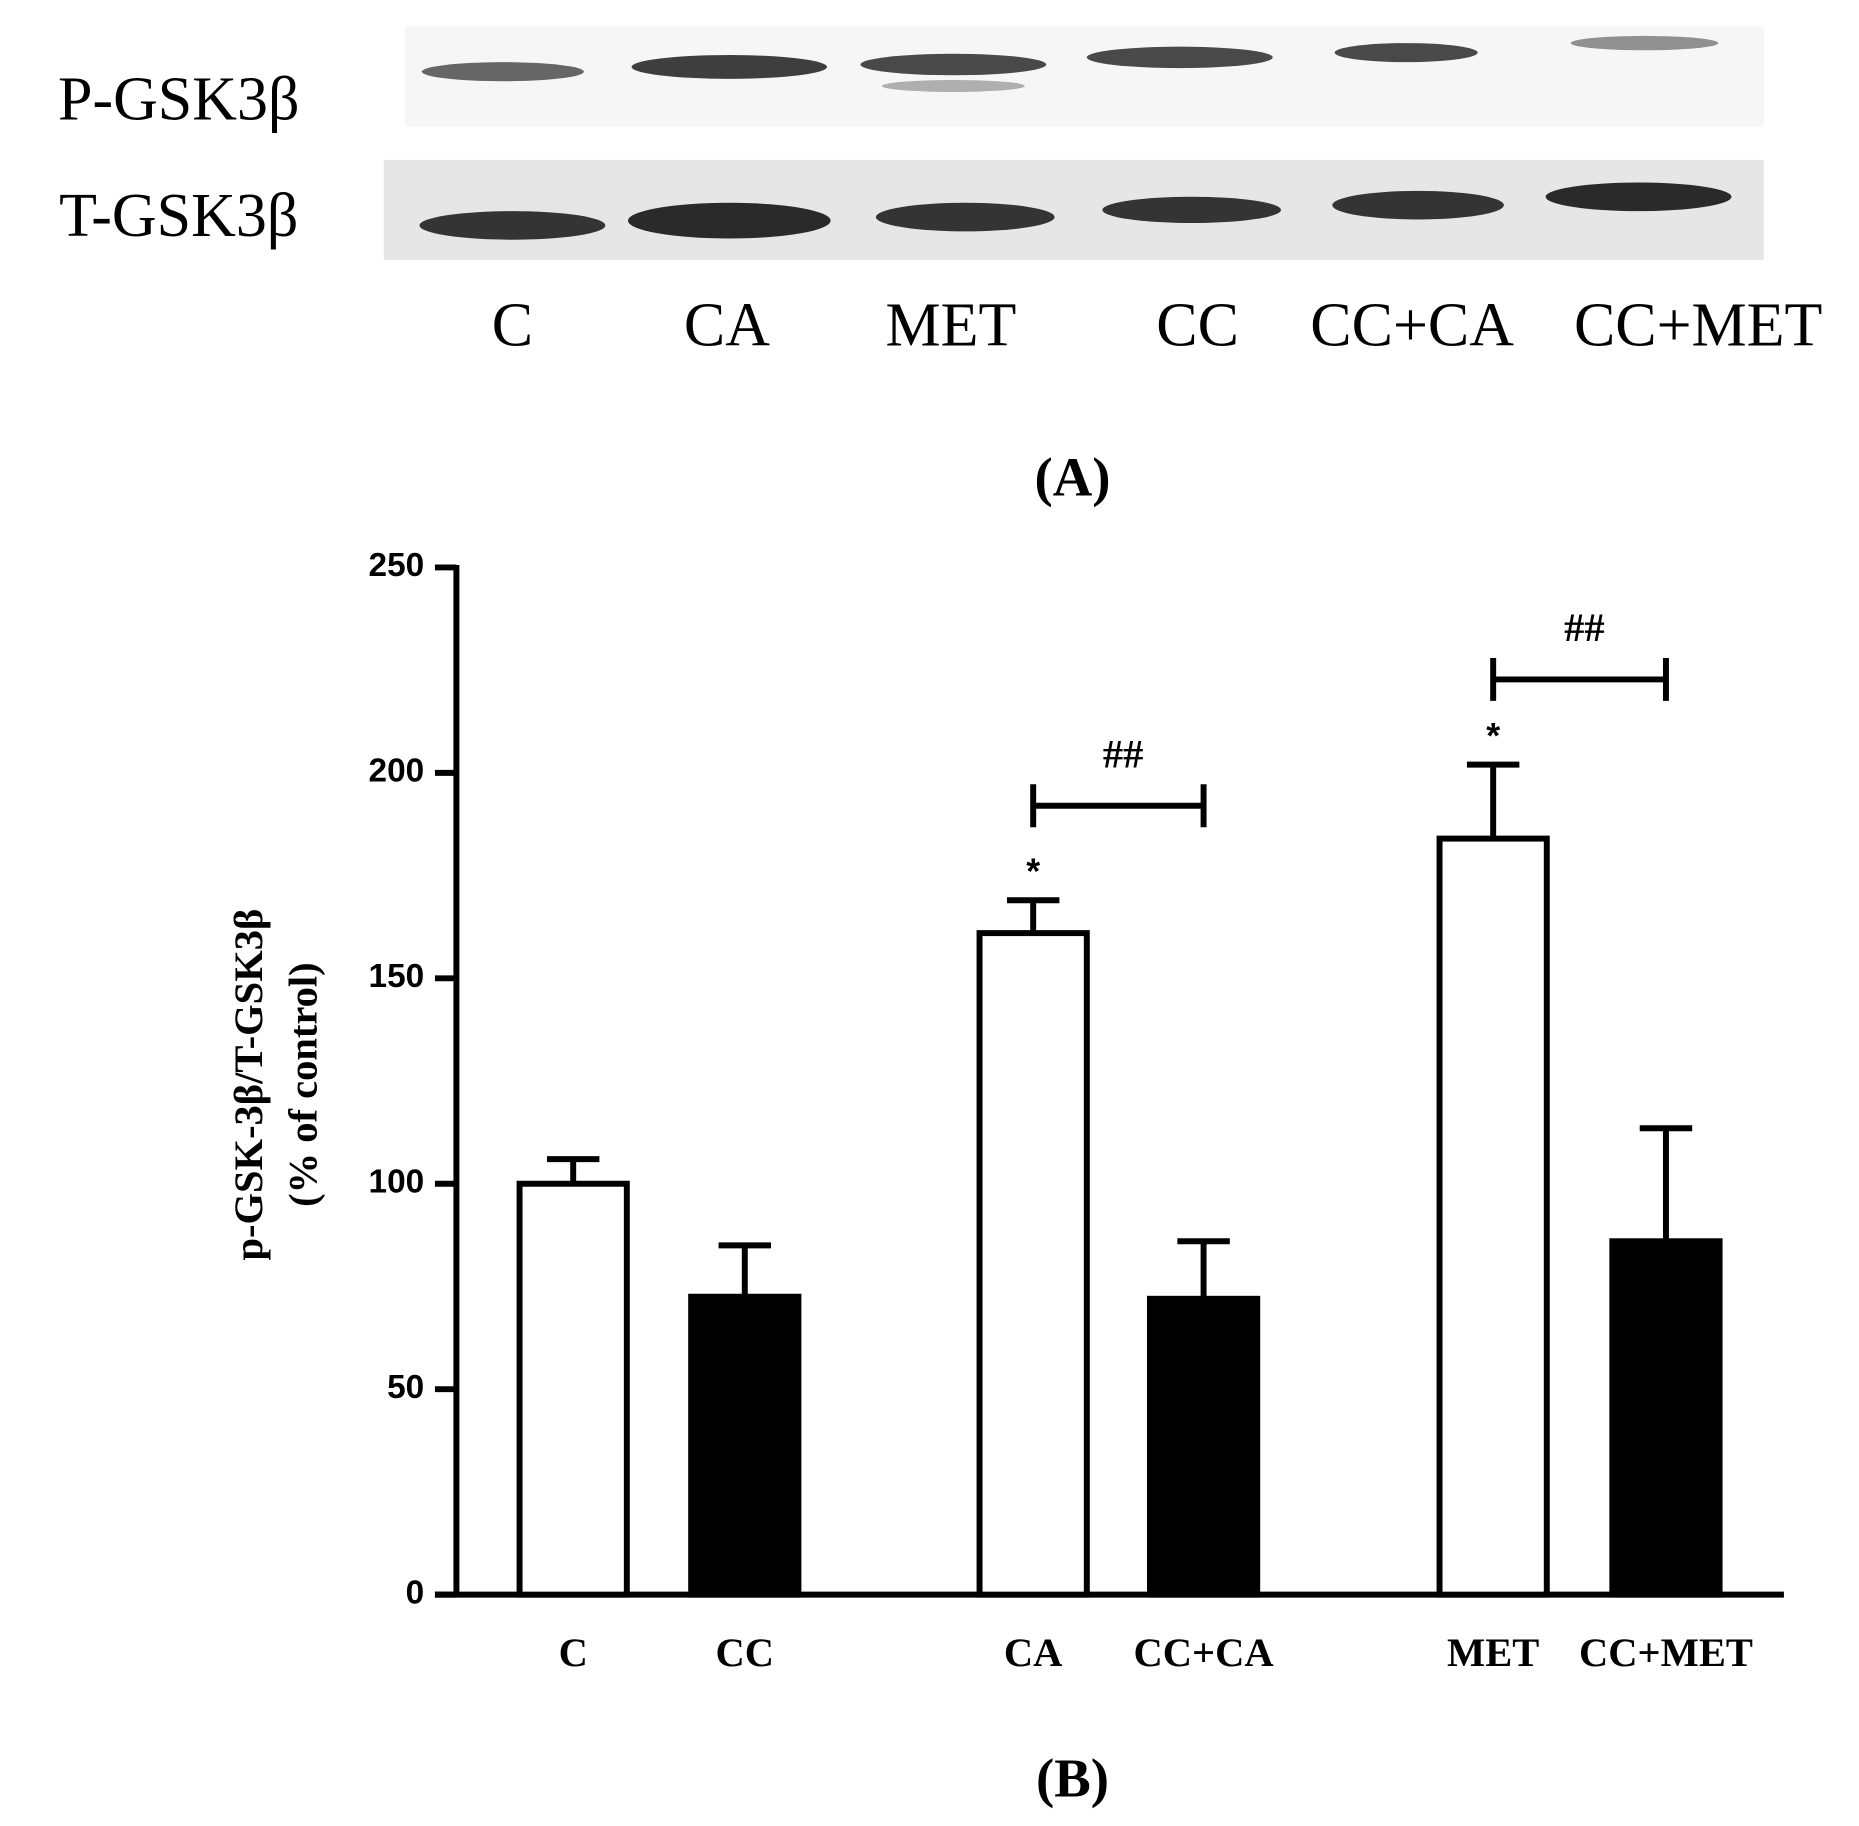  What do you see at coordinates (1072, 476) in the screenshot?
I see `panel-label: (A)` at bounding box center [1072, 476].